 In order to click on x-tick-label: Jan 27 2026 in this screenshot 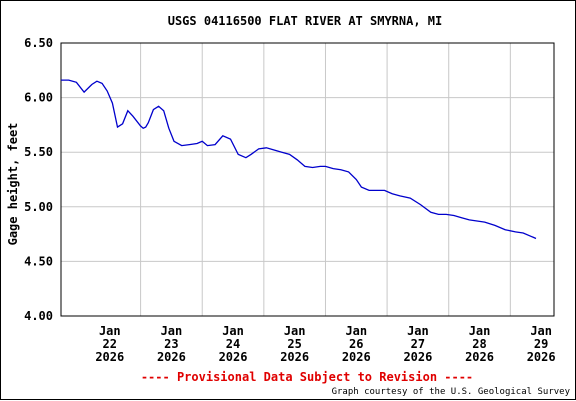, I will do `click(417, 344)`.